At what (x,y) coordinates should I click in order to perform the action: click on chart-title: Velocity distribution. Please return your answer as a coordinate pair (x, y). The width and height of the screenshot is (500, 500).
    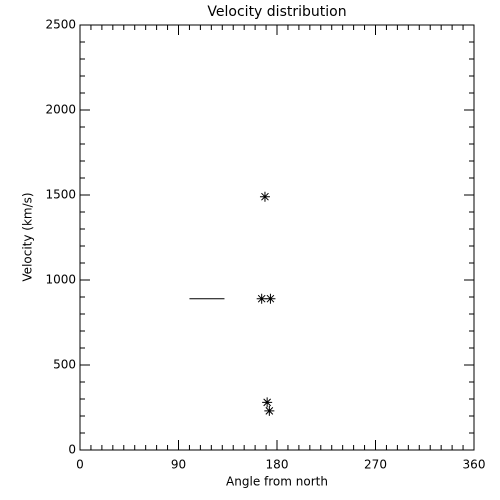
    Looking at the image, I should click on (276, 12).